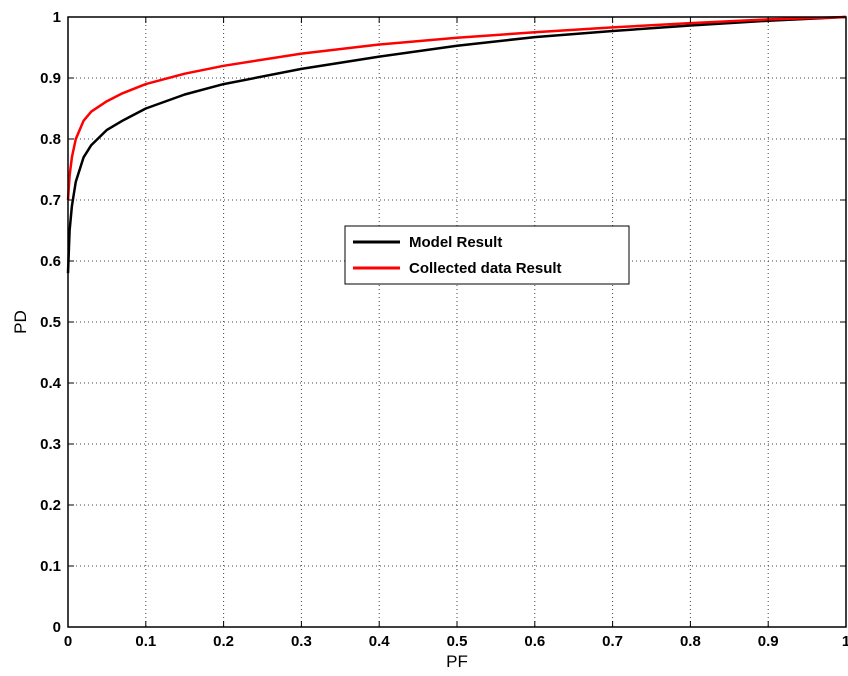 The height and width of the screenshot is (676, 848). Describe the element at coordinates (145, 641) in the screenshot. I see `x-tick-label: 0.1` at that location.